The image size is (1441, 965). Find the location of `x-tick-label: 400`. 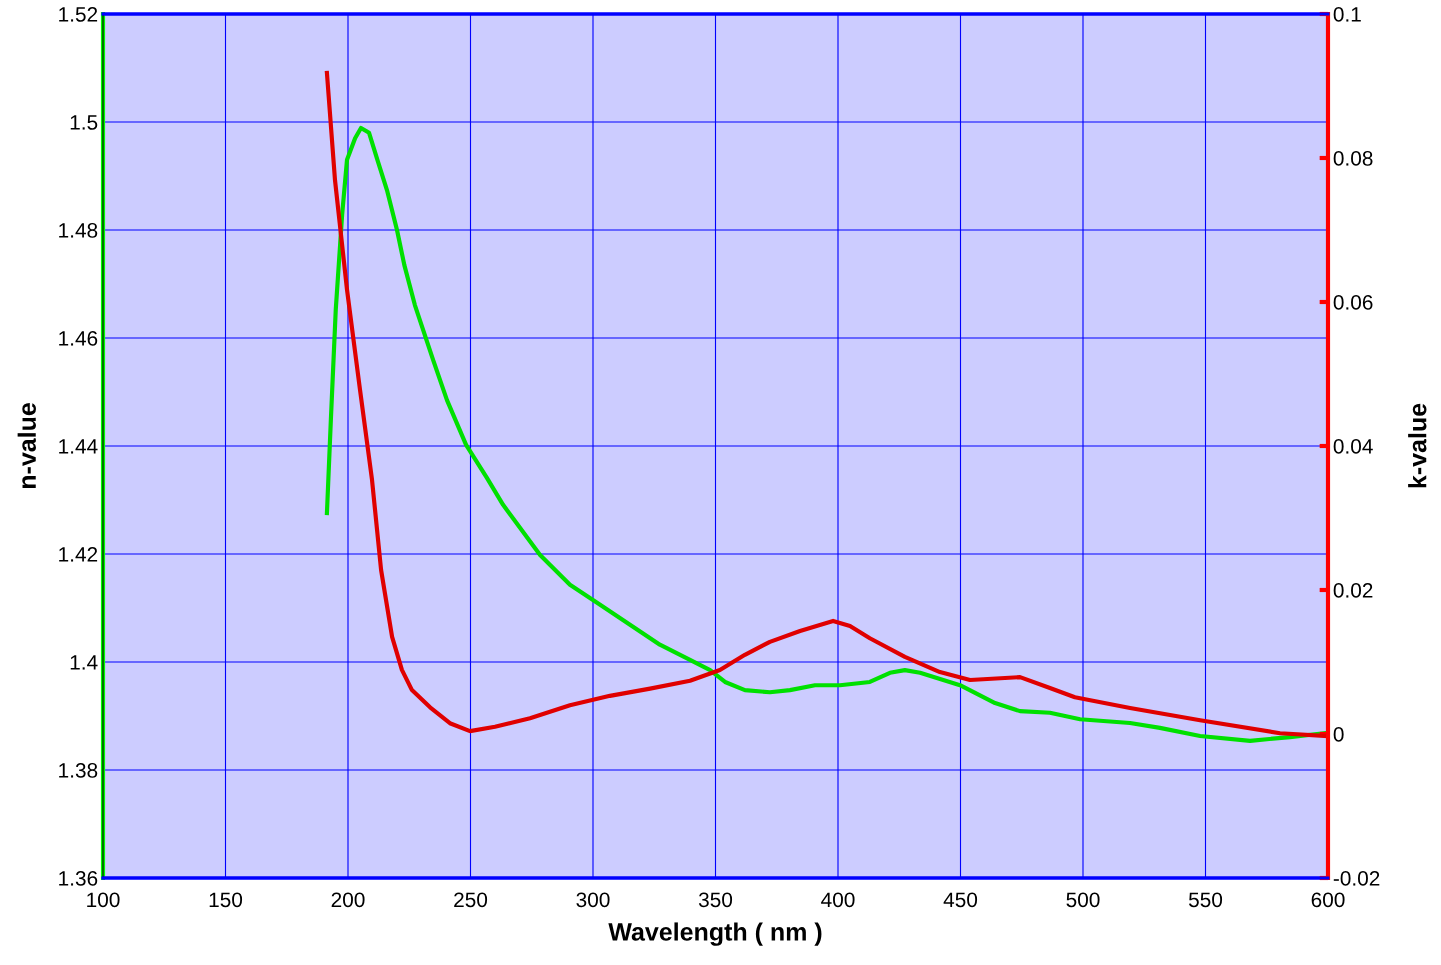

x-tick-label: 400 is located at coordinates (838, 900).